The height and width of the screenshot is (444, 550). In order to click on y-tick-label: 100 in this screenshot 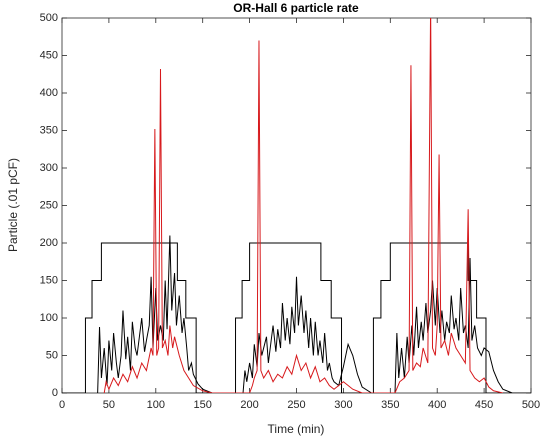, I will do `click(49, 318)`.